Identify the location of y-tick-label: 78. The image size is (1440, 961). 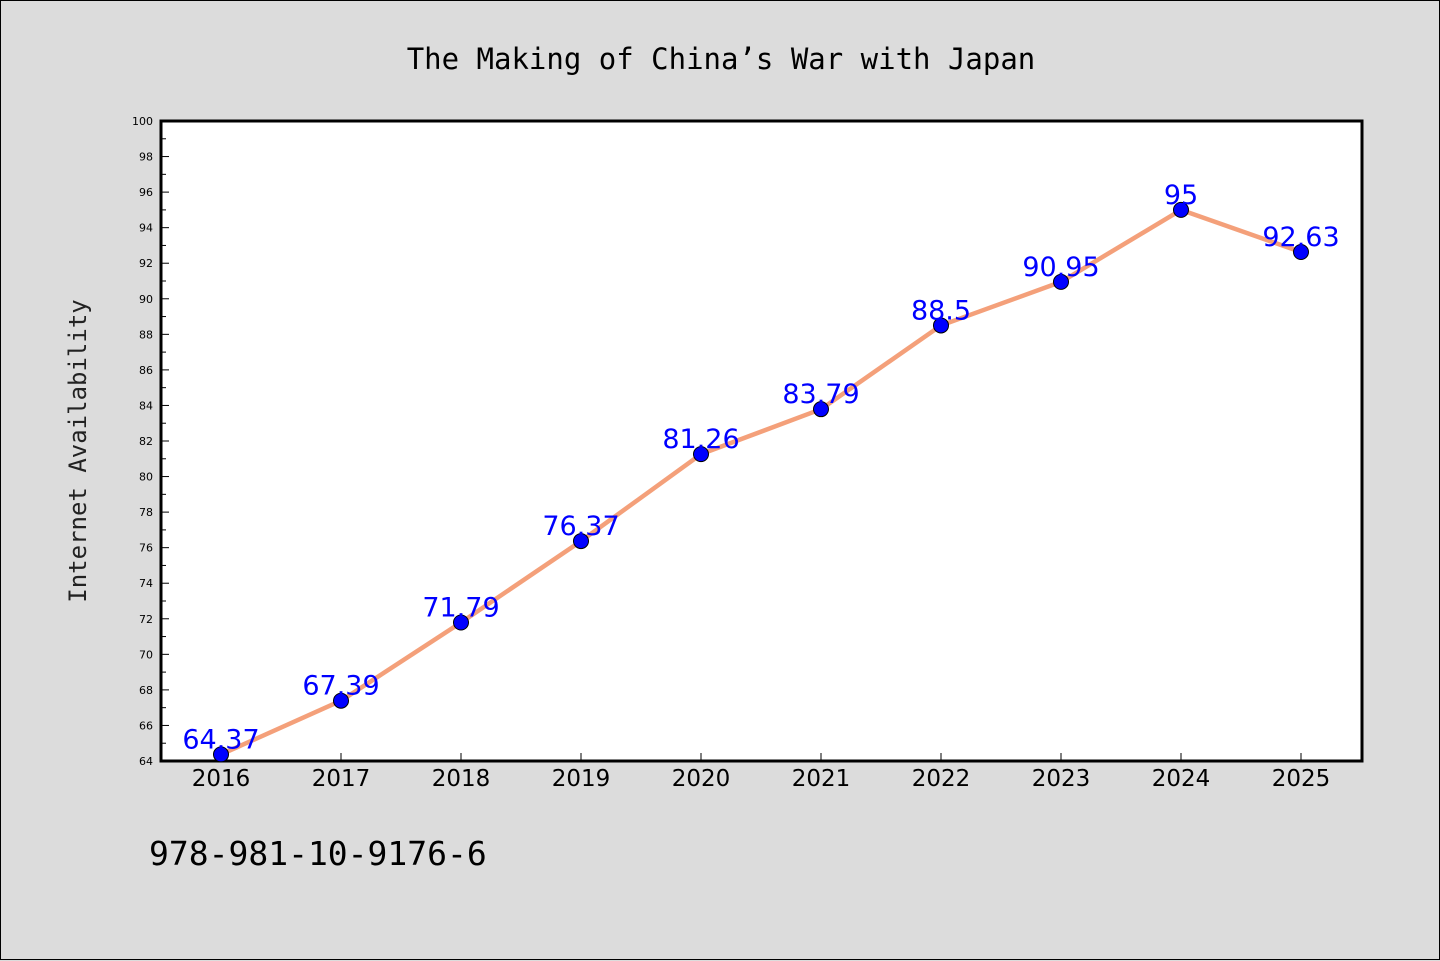
(146, 512).